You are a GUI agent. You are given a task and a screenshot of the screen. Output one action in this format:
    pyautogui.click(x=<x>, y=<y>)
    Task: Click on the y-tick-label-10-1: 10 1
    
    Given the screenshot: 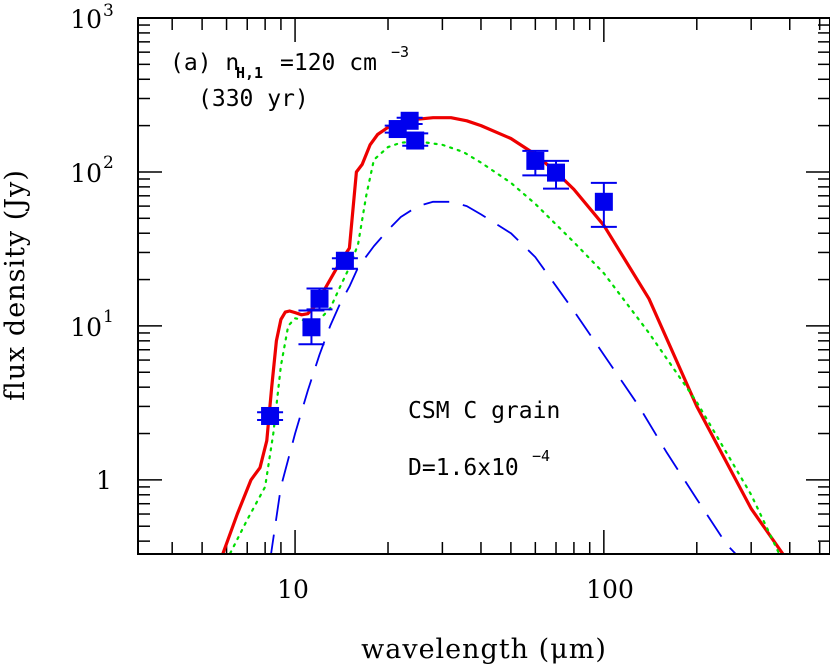 What is the action you would take?
    pyautogui.click(x=92, y=324)
    